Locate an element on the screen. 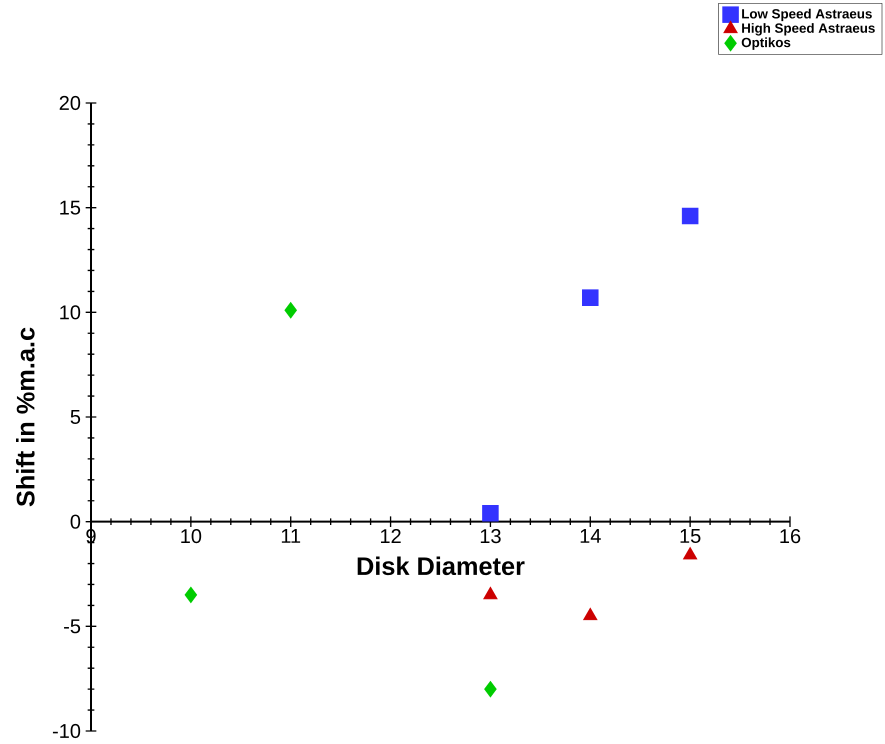 This screenshot has height=744, width=885. y-tick-label: 20 is located at coordinates (70, 103).